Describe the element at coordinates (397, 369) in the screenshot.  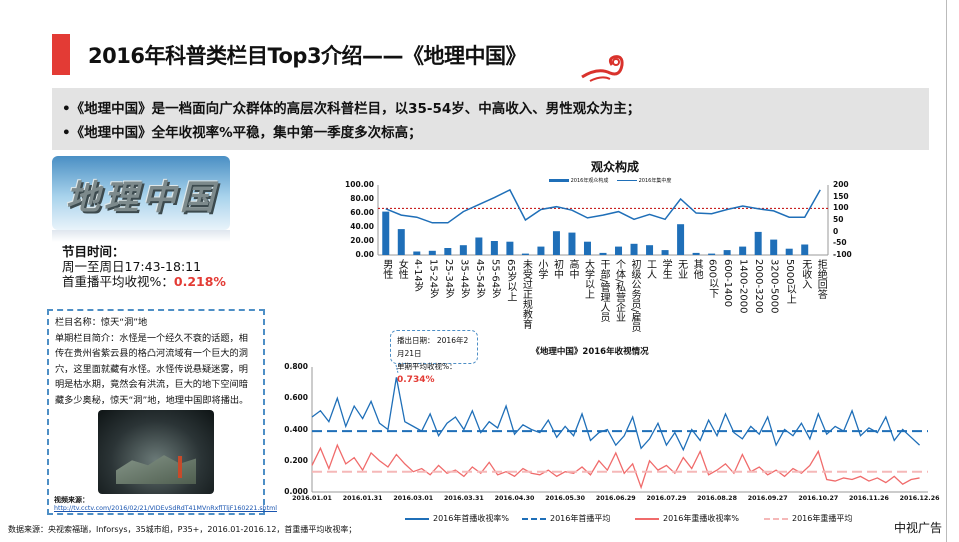
I see `callout-pointer` at that location.